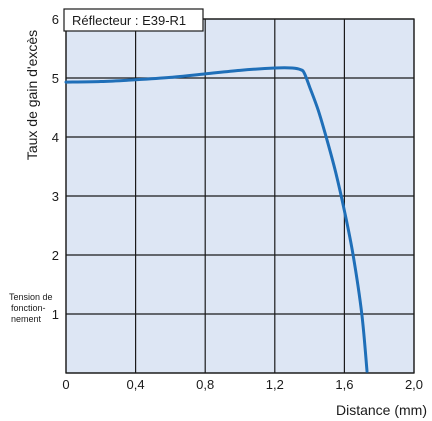 The image size is (432, 421). Describe the element at coordinates (55, 314) in the screenshot. I see `y-tick-label: 1` at that location.